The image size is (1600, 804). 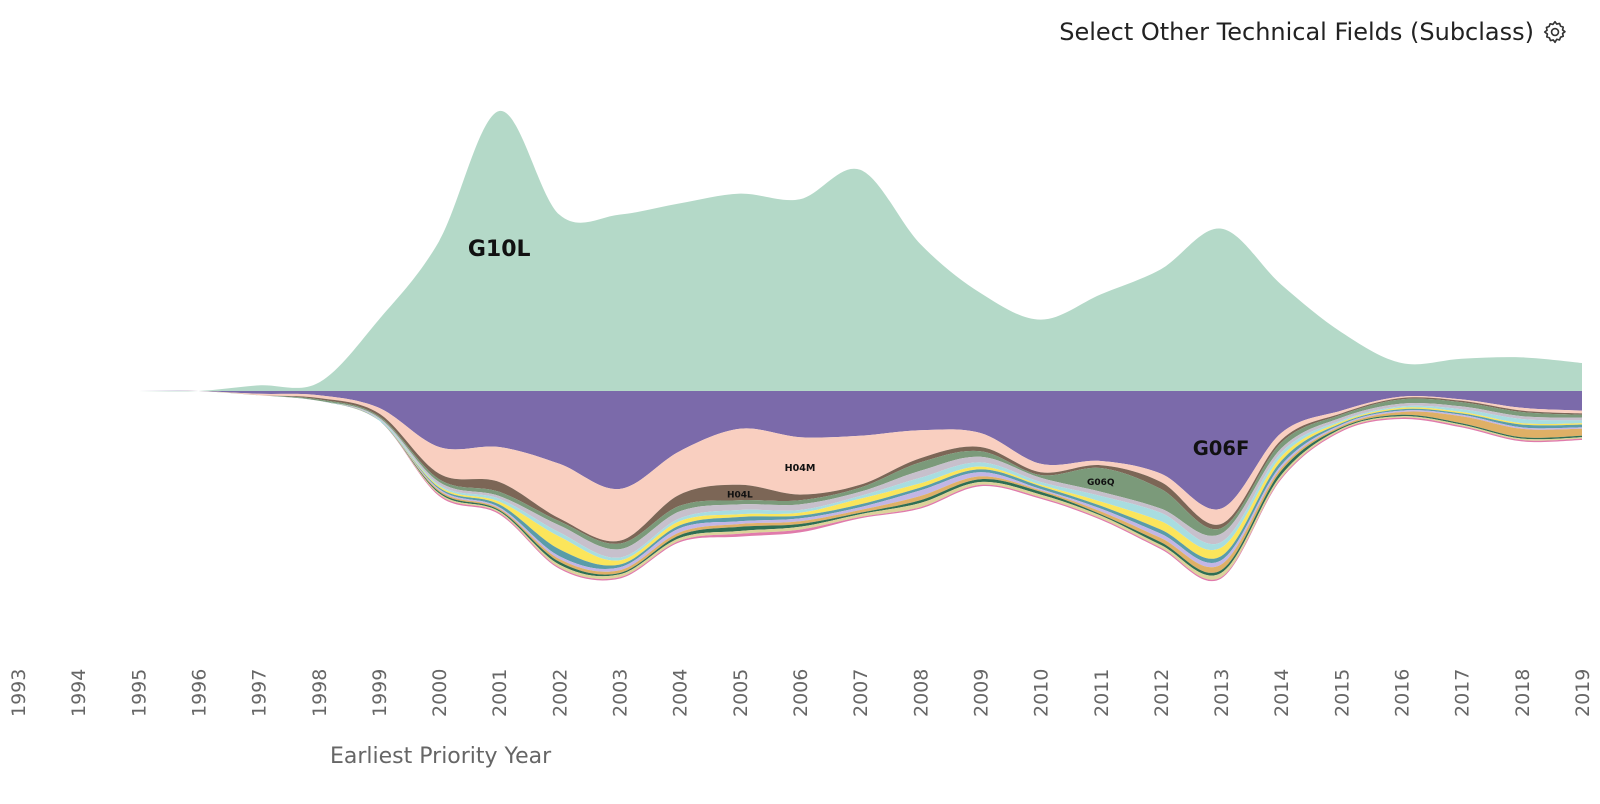 What do you see at coordinates (139, 693) in the screenshot?
I see `x-tick-label: 1995` at bounding box center [139, 693].